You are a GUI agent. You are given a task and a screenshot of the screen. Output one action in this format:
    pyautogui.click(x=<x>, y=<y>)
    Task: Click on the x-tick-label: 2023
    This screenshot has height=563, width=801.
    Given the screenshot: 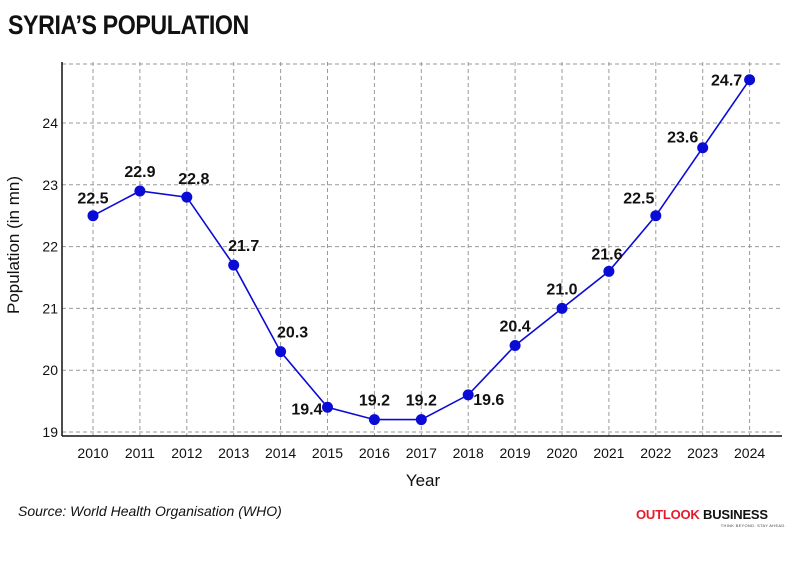 What is the action you would take?
    pyautogui.click(x=702, y=453)
    